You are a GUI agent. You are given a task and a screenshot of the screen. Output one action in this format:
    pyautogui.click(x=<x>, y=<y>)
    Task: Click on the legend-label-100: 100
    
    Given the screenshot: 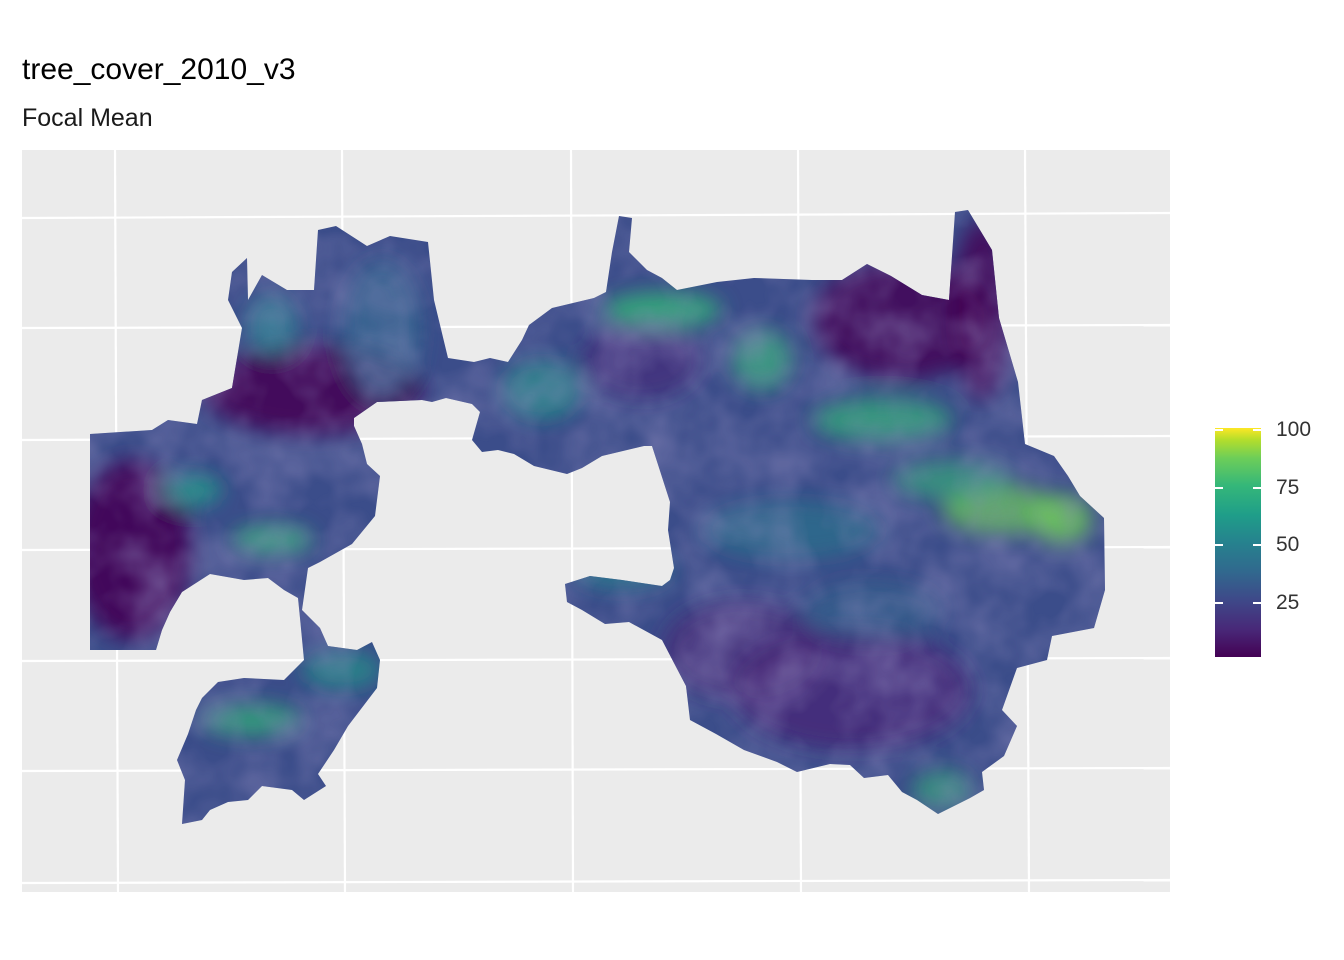 What is the action you would take?
    pyautogui.click(x=1294, y=429)
    